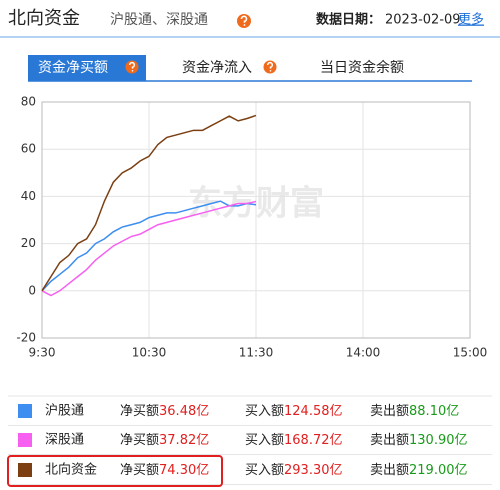 The height and width of the screenshot is (490, 500). What do you see at coordinates (313, 470) in the screenshot?
I see `cell-value: 293.30亿` at bounding box center [313, 470].